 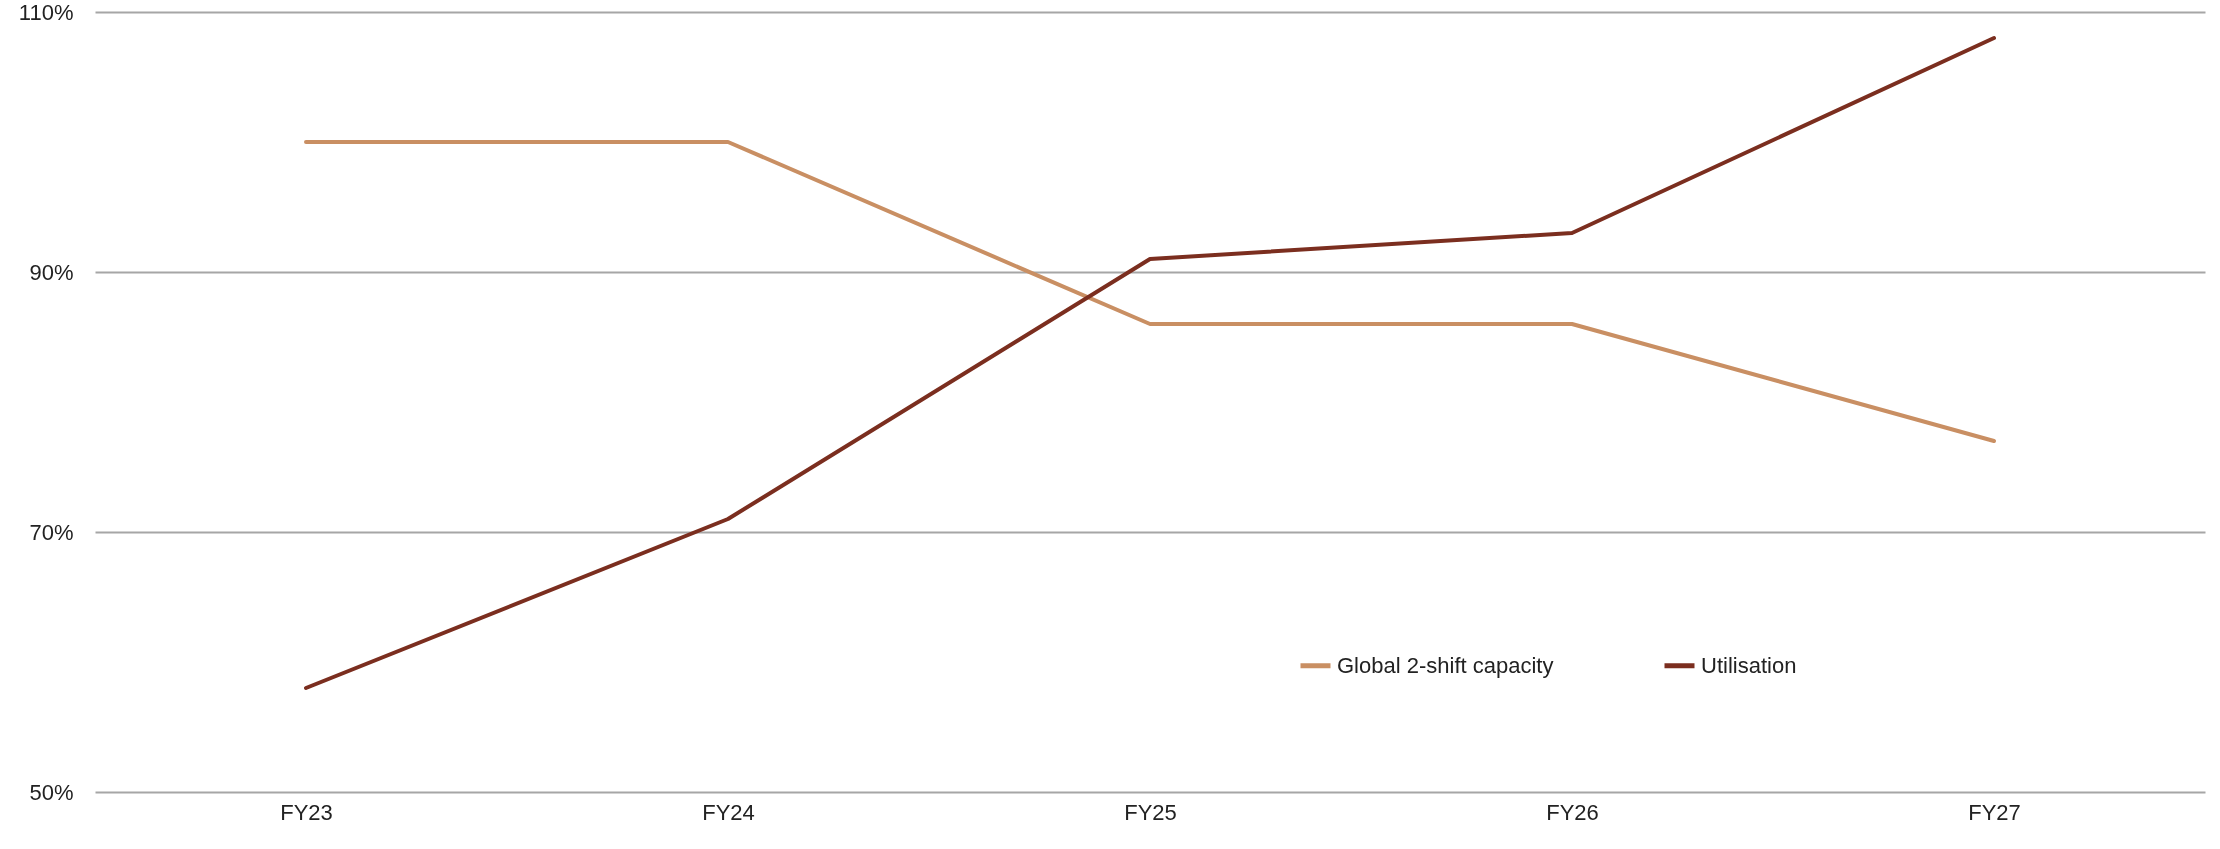 I want to click on x-tick-label: FY26, so click(x=1572, y=812).